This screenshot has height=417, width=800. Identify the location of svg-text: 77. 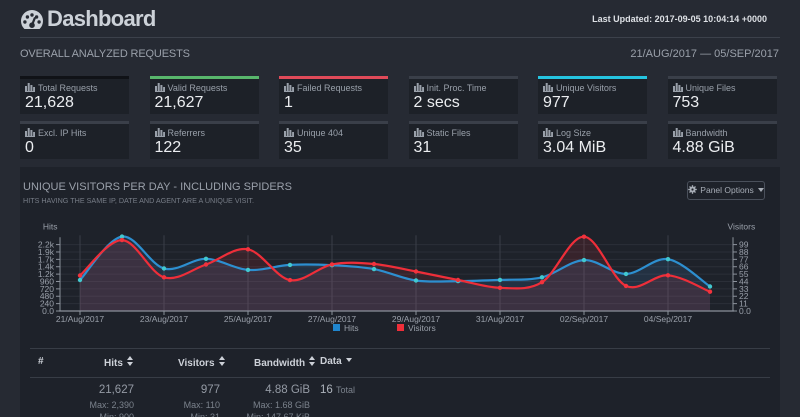
(744, 259).